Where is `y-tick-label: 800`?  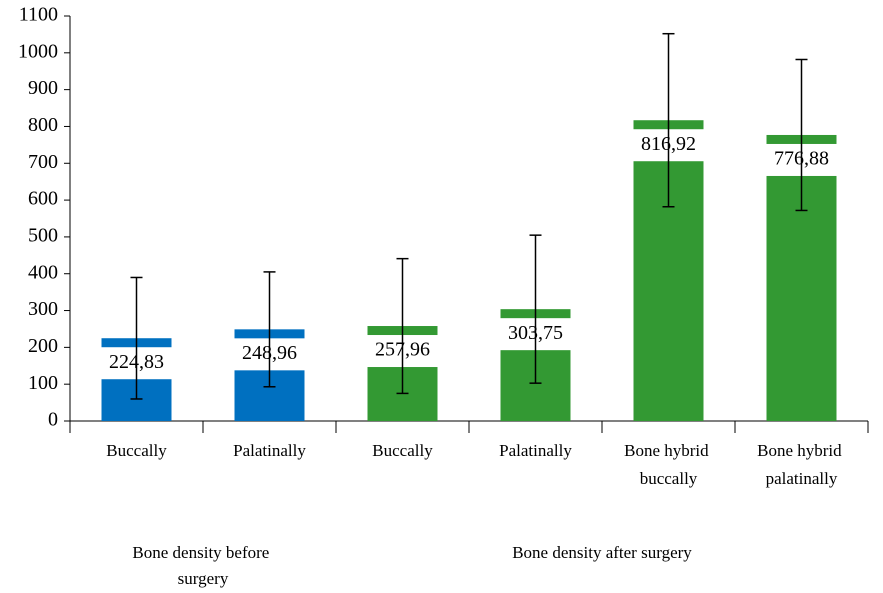
y-tick-label: 800 is located at coordinates (43, 125).